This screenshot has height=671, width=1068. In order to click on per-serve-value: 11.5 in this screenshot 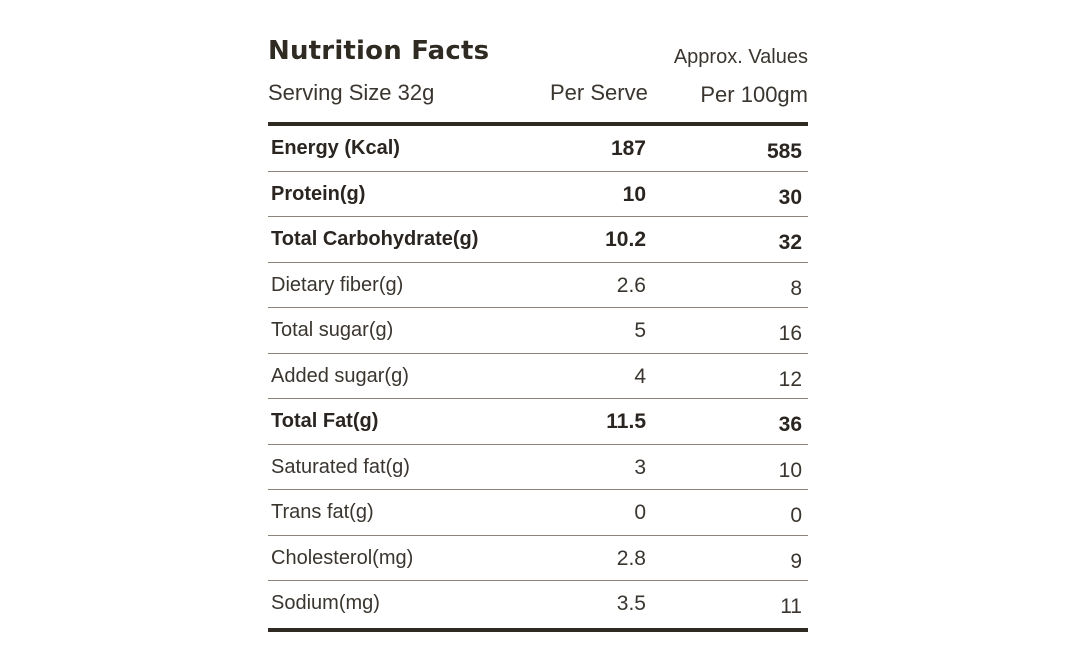, I will do `click(626, 421)`.